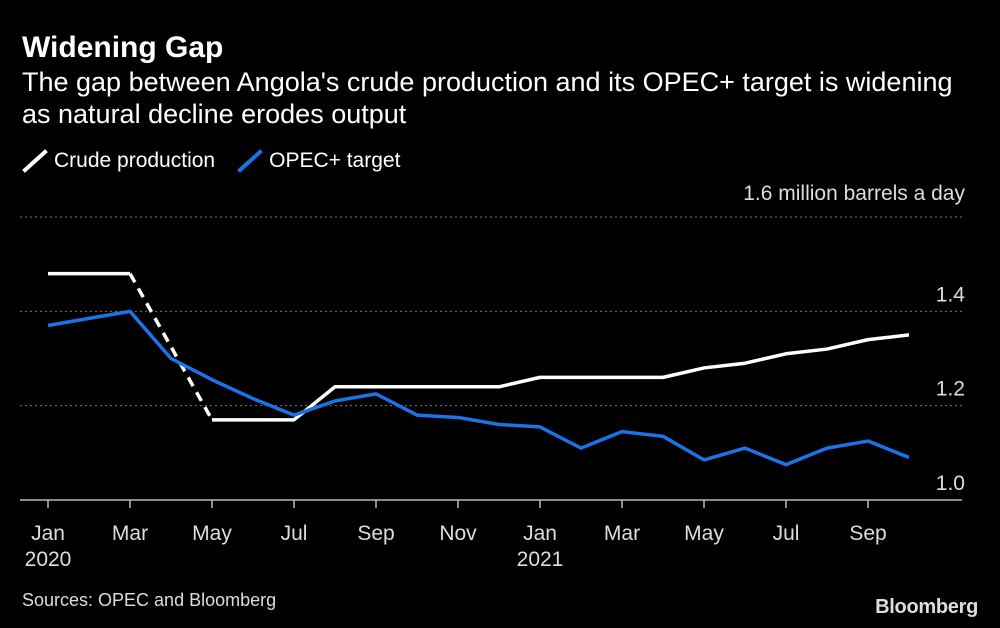 Image resolution: width=1000 pixels, height=628 pixels. I want to click on x-tick-label-9: Jul, so click(786, 533).